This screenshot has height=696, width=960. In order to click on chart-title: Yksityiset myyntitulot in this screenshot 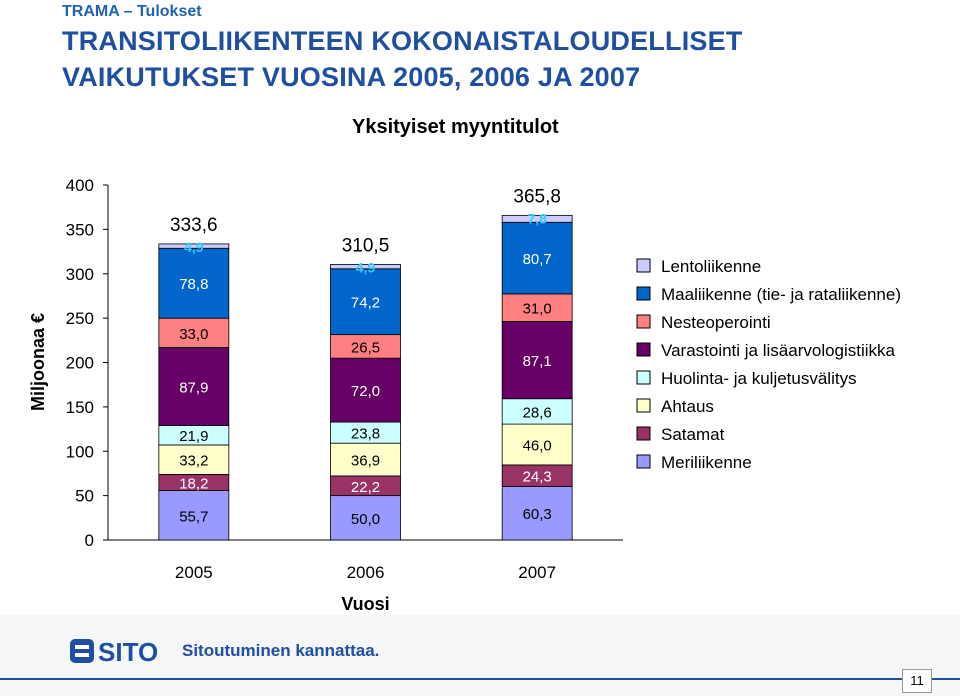, I will do `click(455, 127)`.